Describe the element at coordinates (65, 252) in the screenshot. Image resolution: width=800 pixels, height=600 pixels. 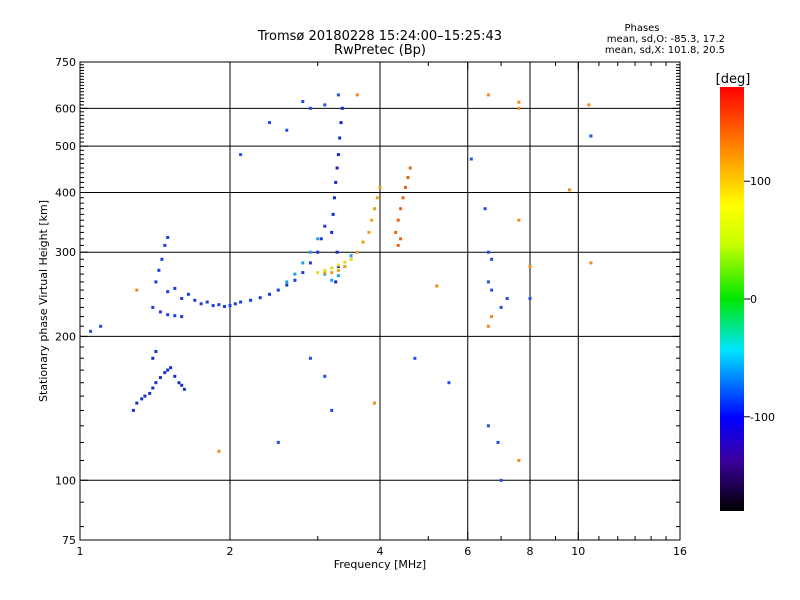
I see `y-tick-label: 300` at that location.